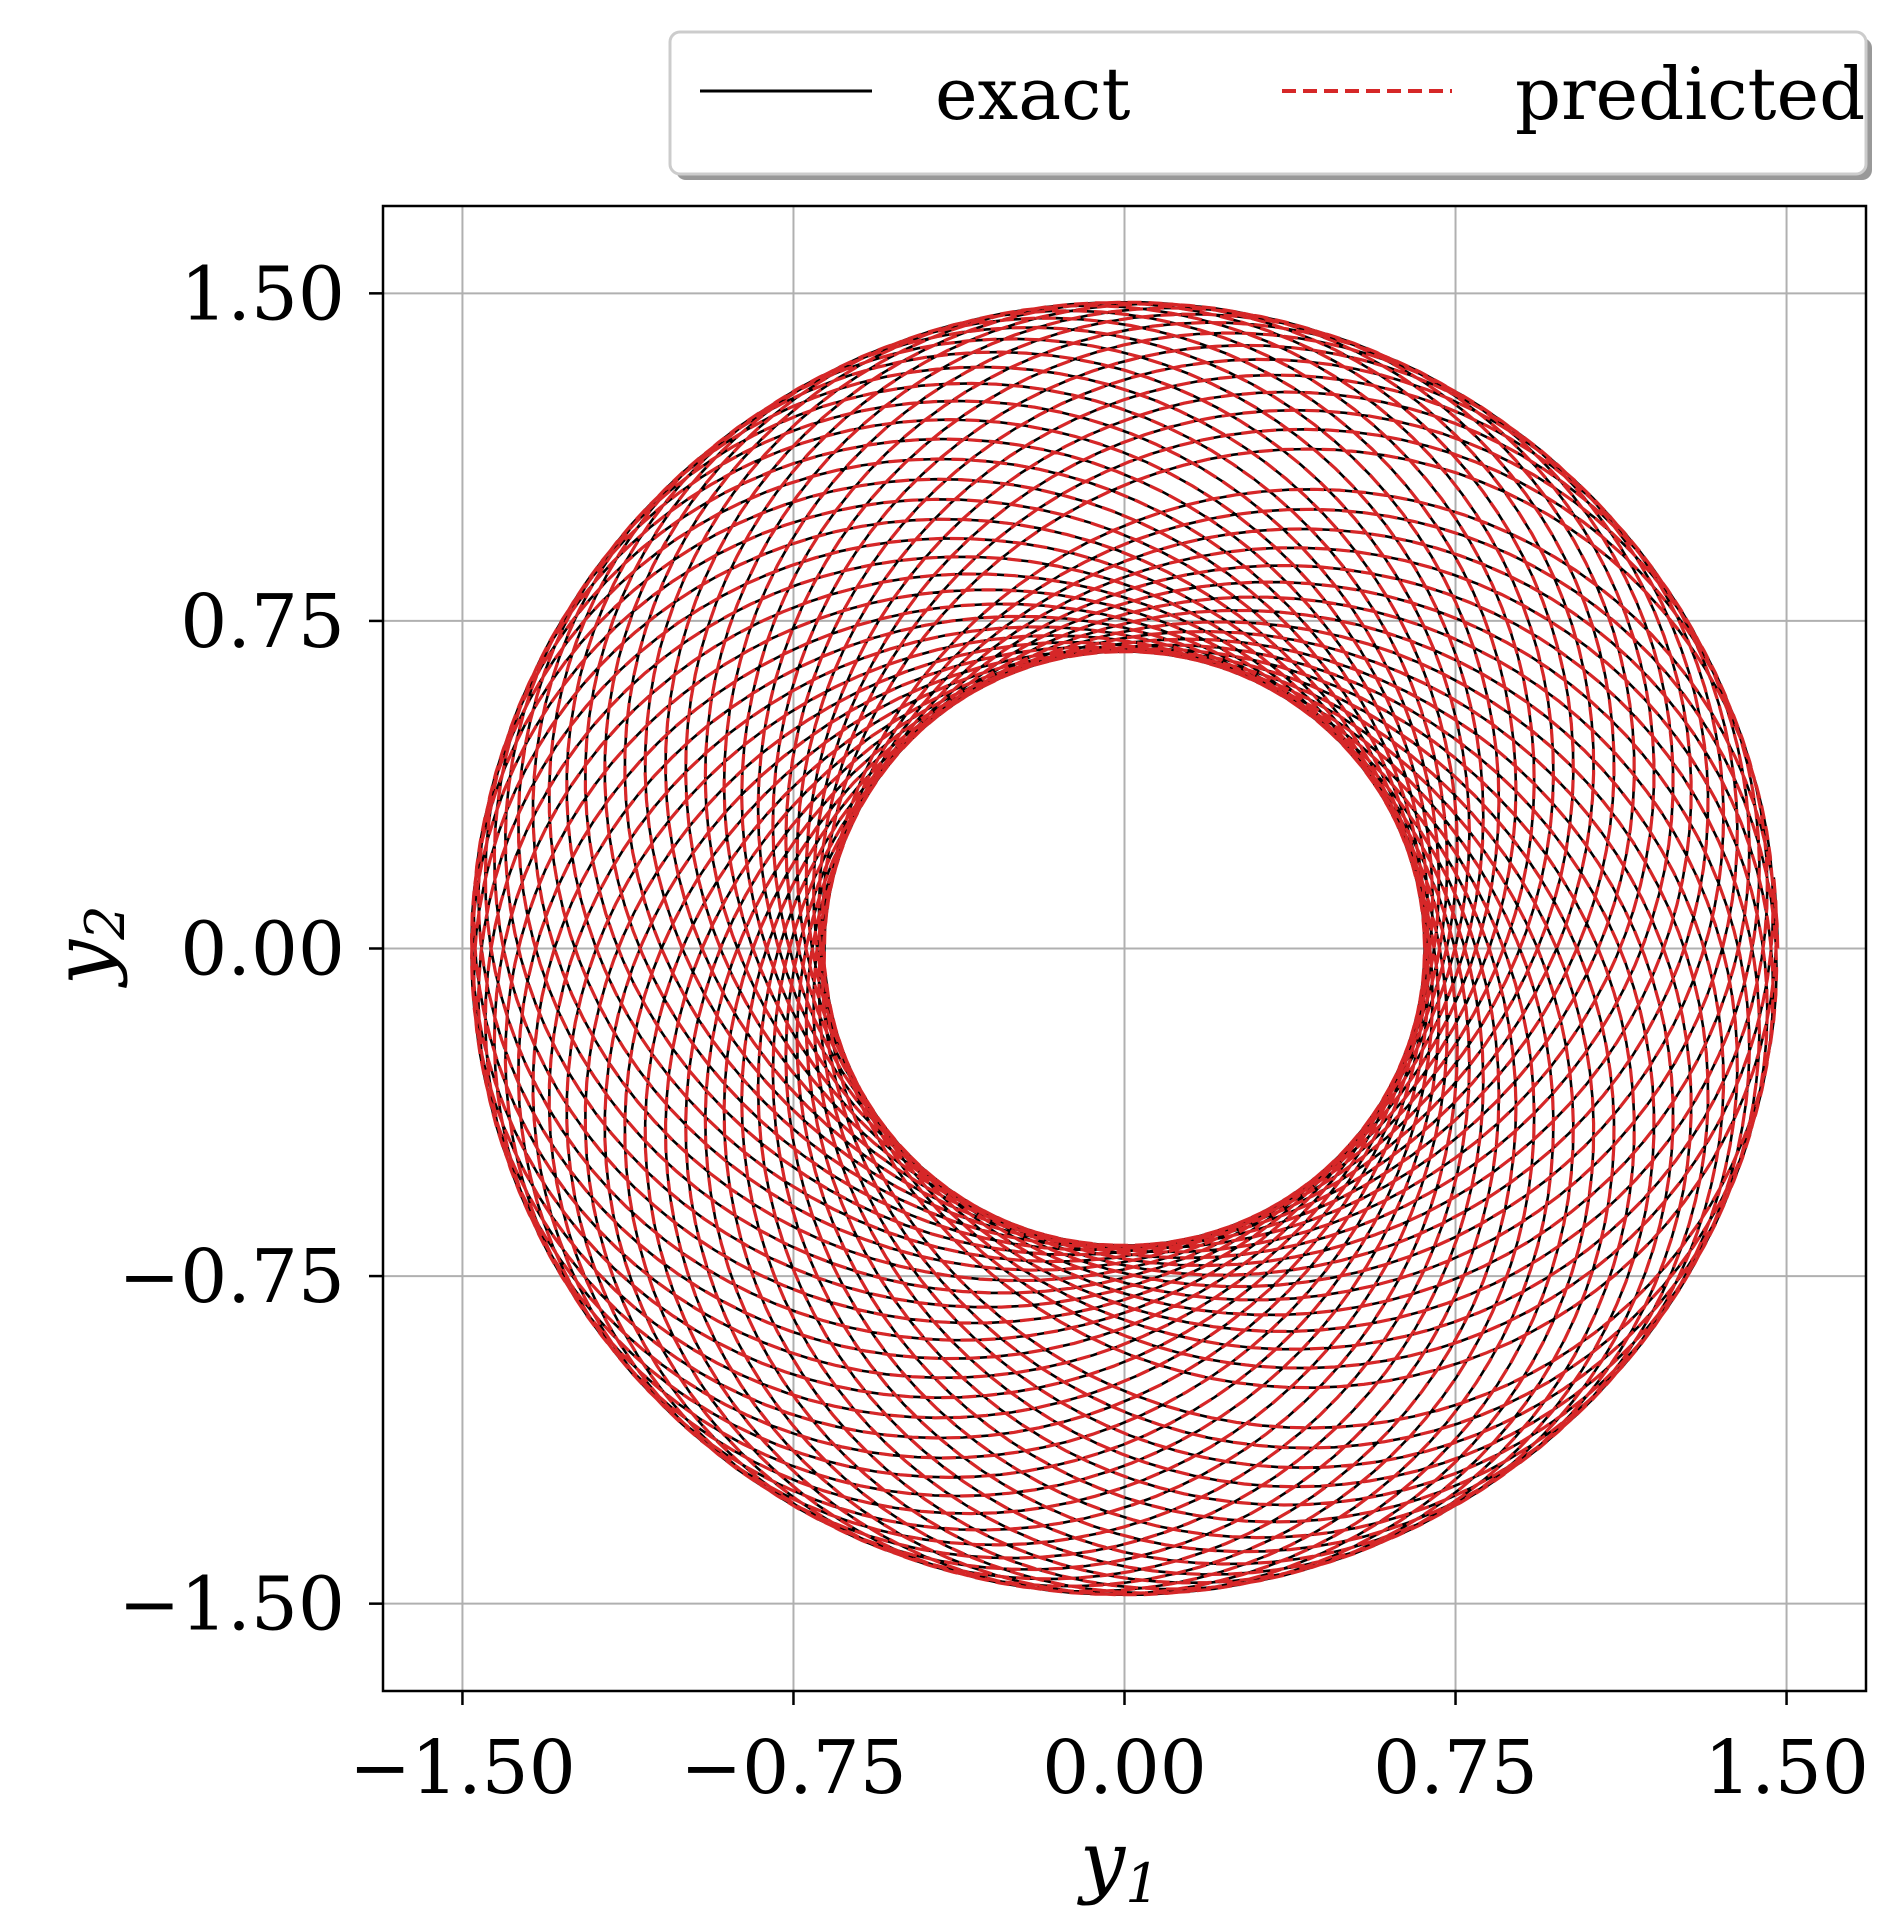 This screenshot has height=1914, width=1880. I want to click on y-tick-label: 1.50, so click(262, 294).